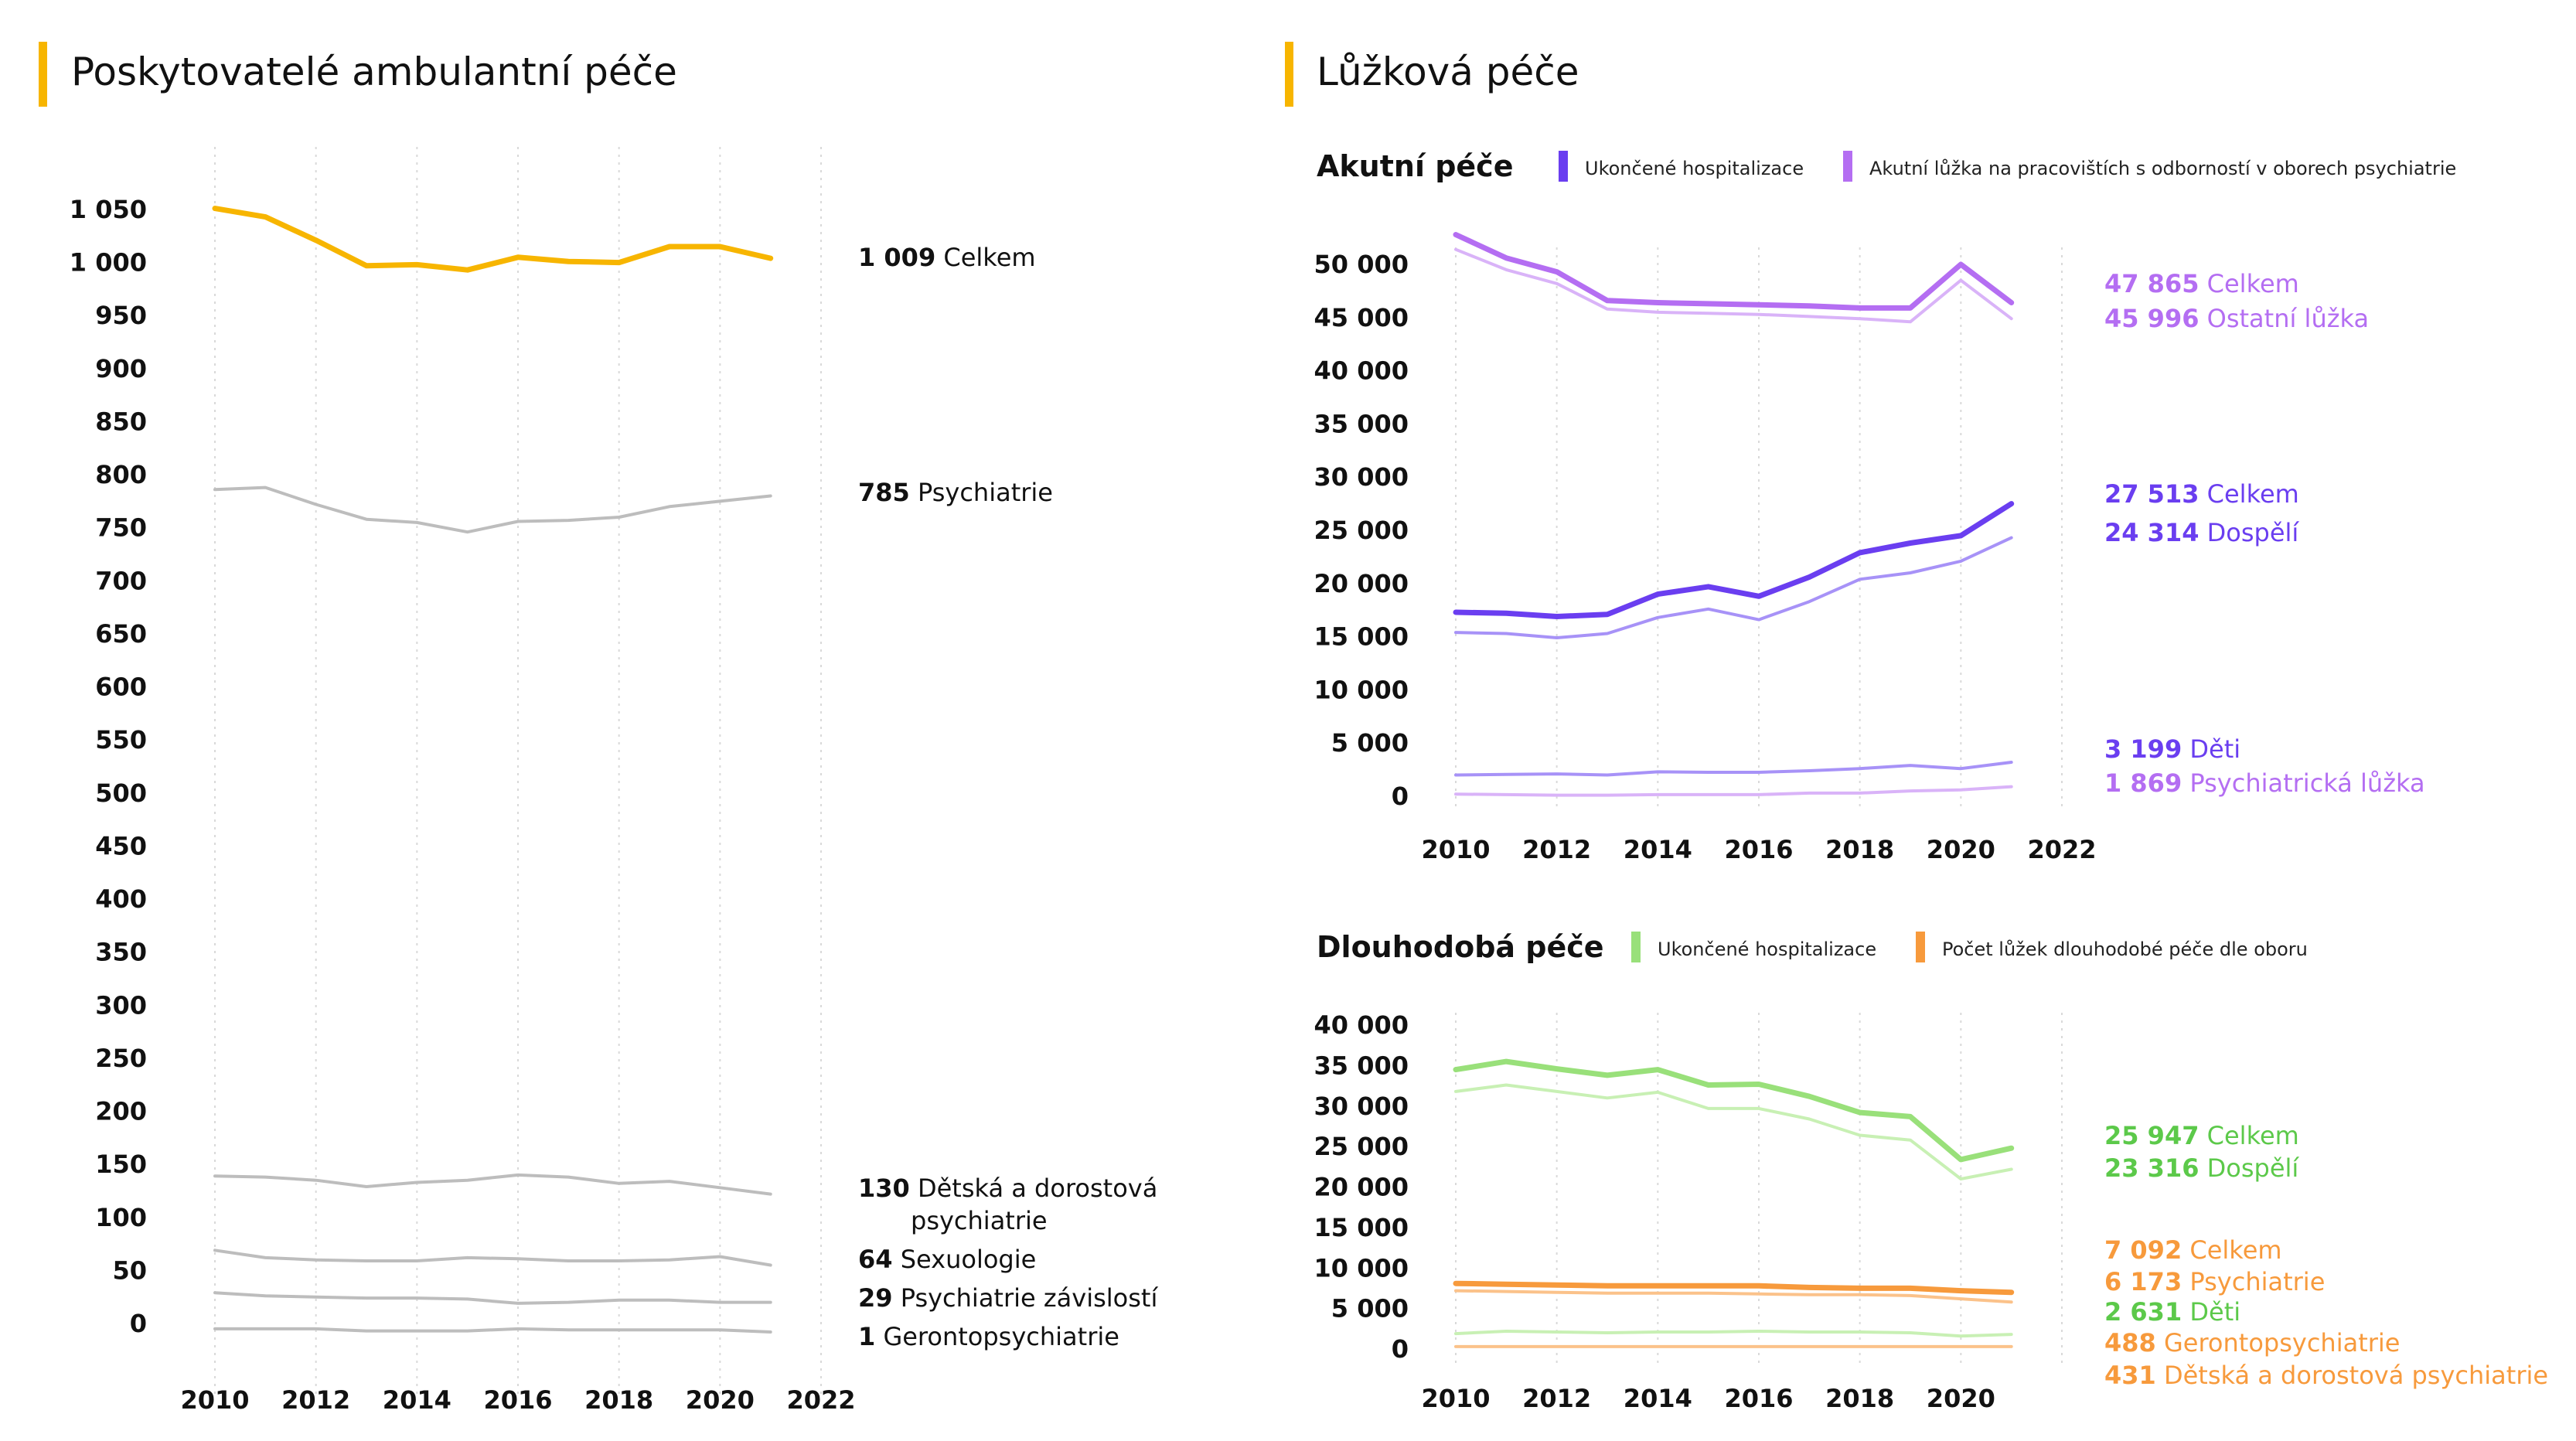 The height and width of the screenshot is (1441, 2576). Describe the element at coordinates (2061, 849) in the screenshot. I see `x-tick-label: 2022` at that location.